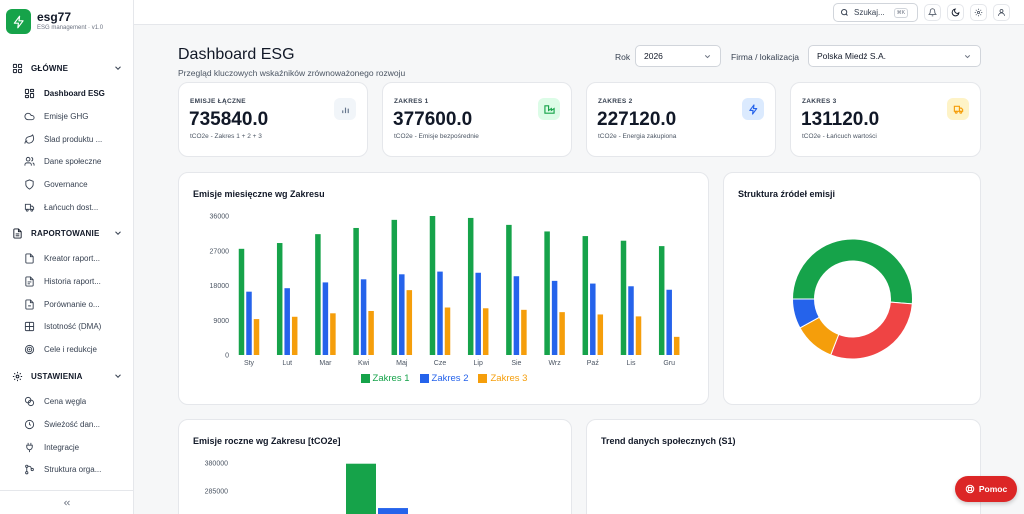 The image size is (1024, 514). What do you see at coordinates (478, 313) in the screenshot?
I see `bar-zakres-2-lip` at bounding box center [478, 313].